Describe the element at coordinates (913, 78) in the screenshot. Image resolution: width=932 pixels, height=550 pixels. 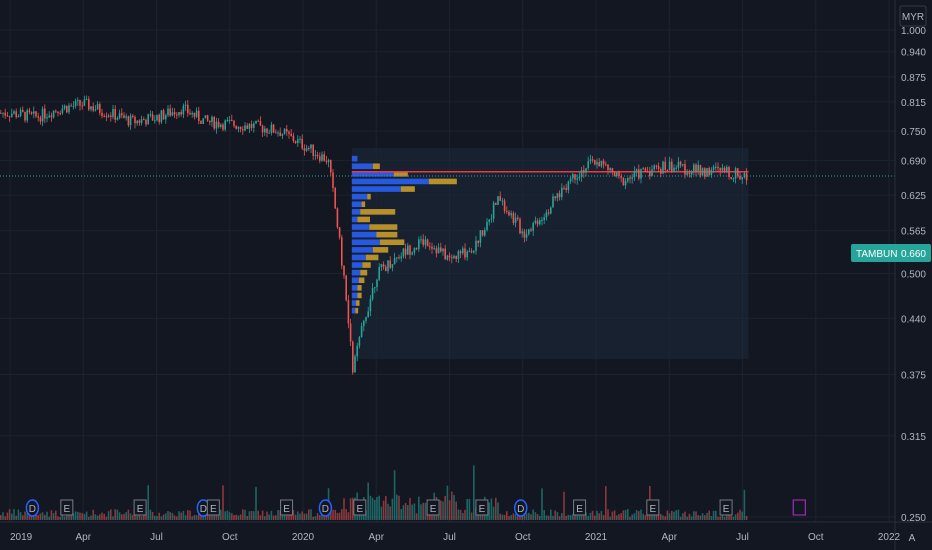
I see `price-tick-label: 0.875` at that location.